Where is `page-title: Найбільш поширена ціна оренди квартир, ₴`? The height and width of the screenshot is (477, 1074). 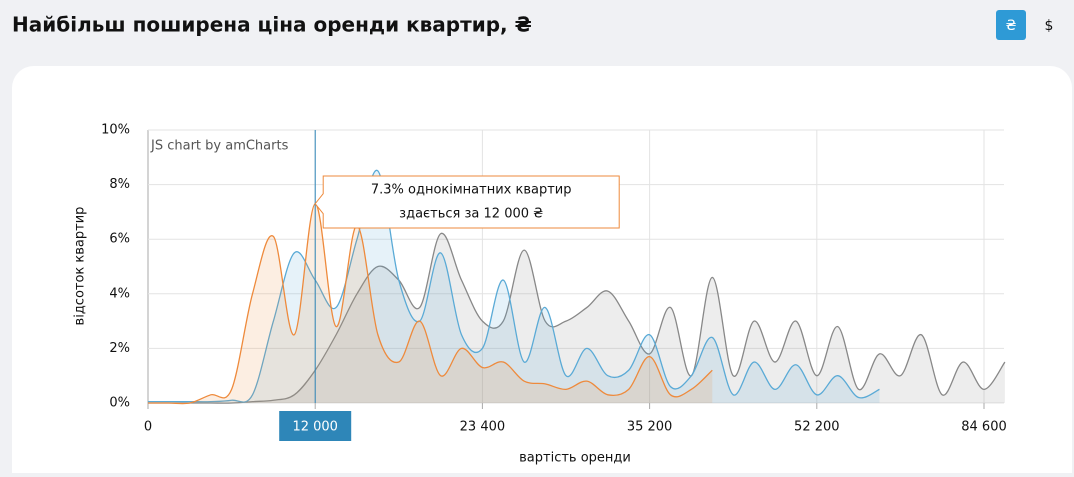
page-title: Найбільш поширена ціна оренди квартир, ₴ is located at coordinates (272, 25).